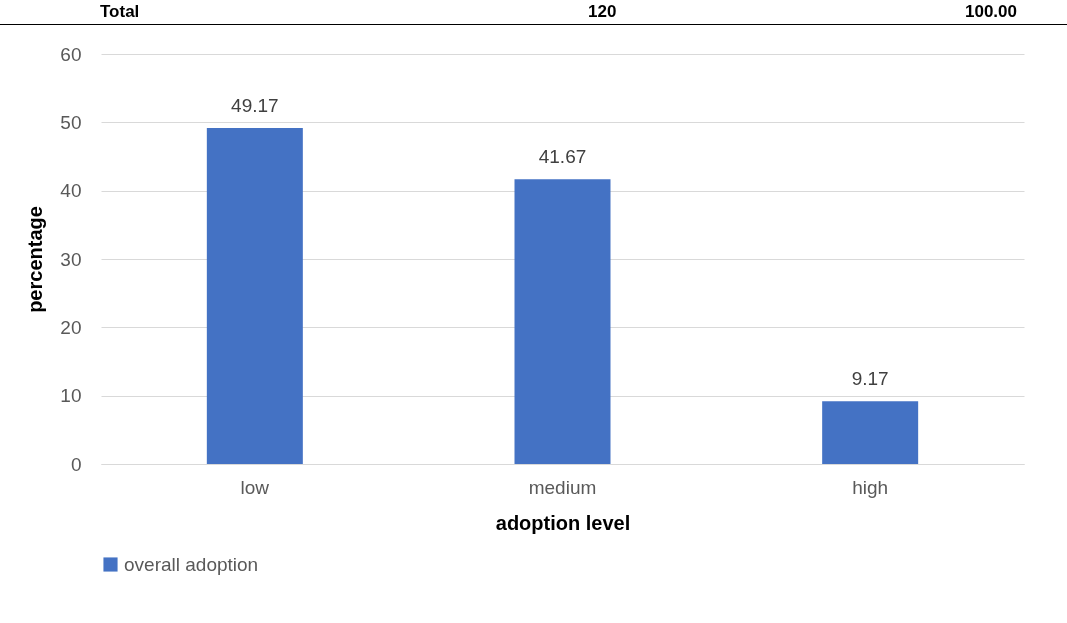  What do you see at coordinates (562, 487) in the screenshot?
I see `x-tick-label: medium` at bounding box center [562, 487].